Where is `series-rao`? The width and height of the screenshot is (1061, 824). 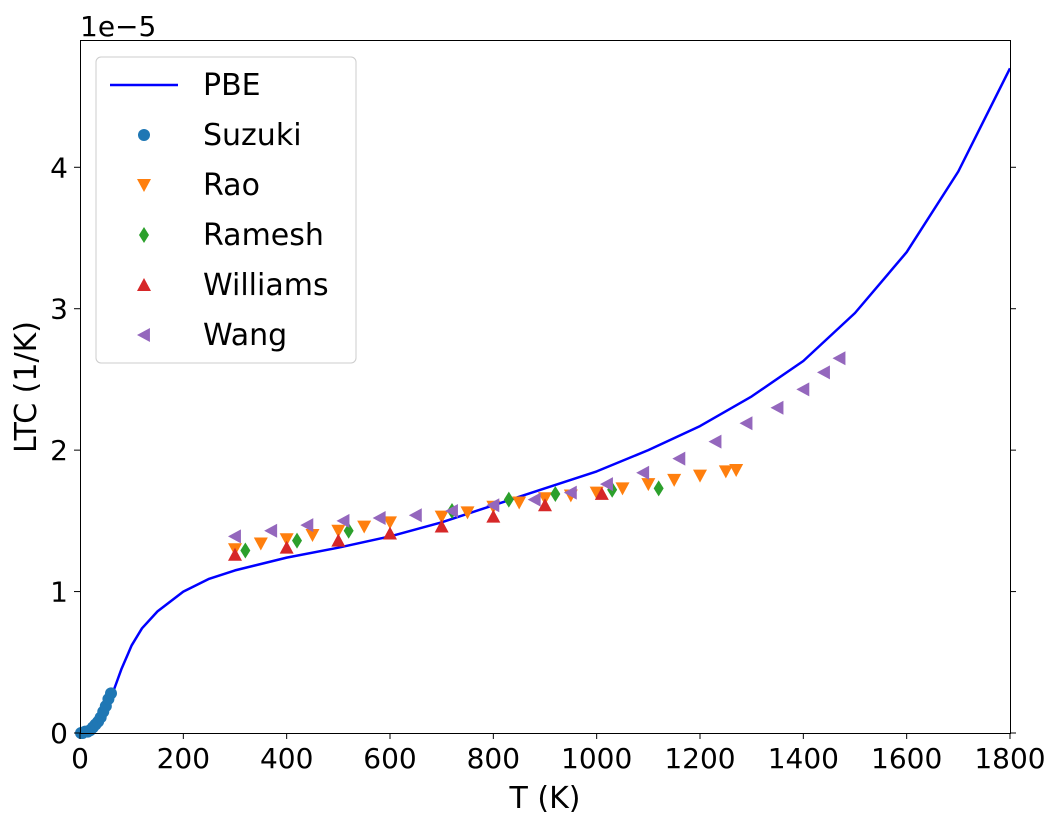
series-rao is located at coordinates (486, 510).